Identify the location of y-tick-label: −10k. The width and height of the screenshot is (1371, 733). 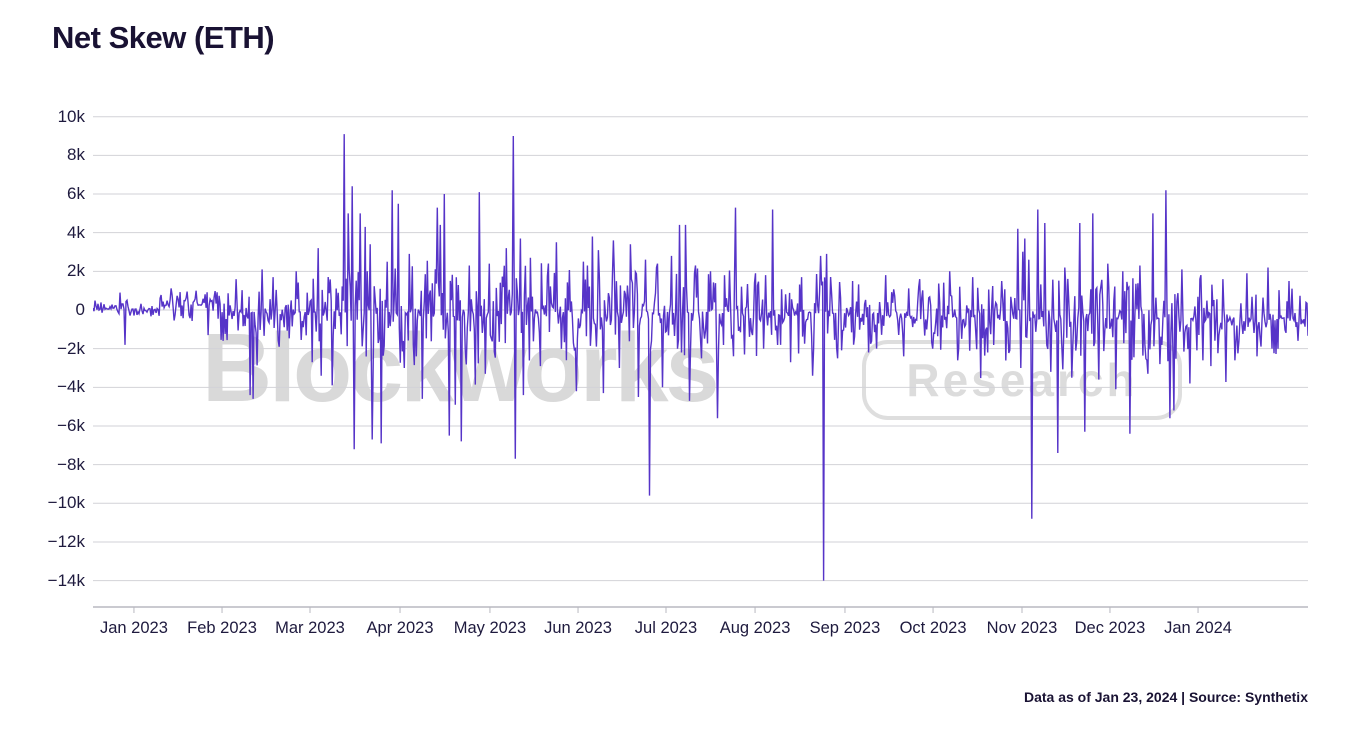
(66, 503).